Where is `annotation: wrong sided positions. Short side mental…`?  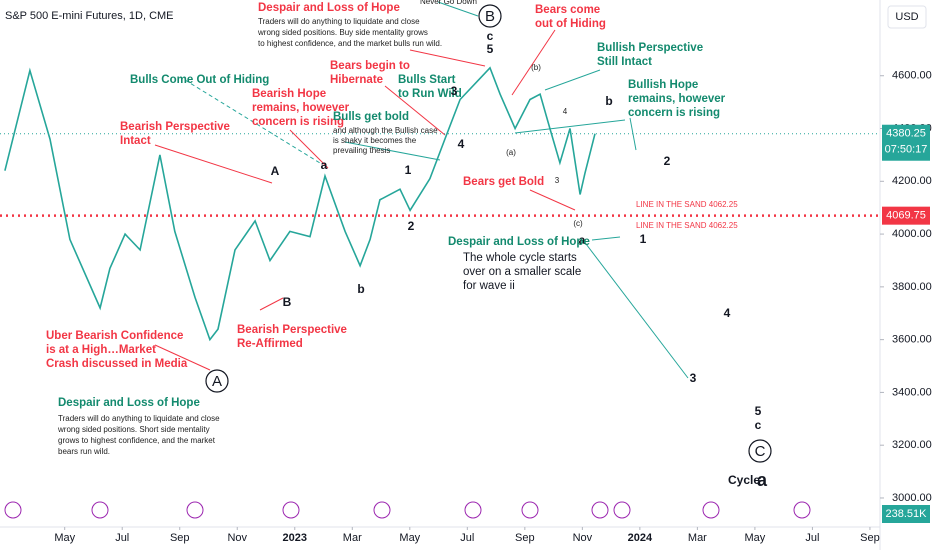 annotation: wrong sided positions. Short side mental… is located at coordinates (133, 429).